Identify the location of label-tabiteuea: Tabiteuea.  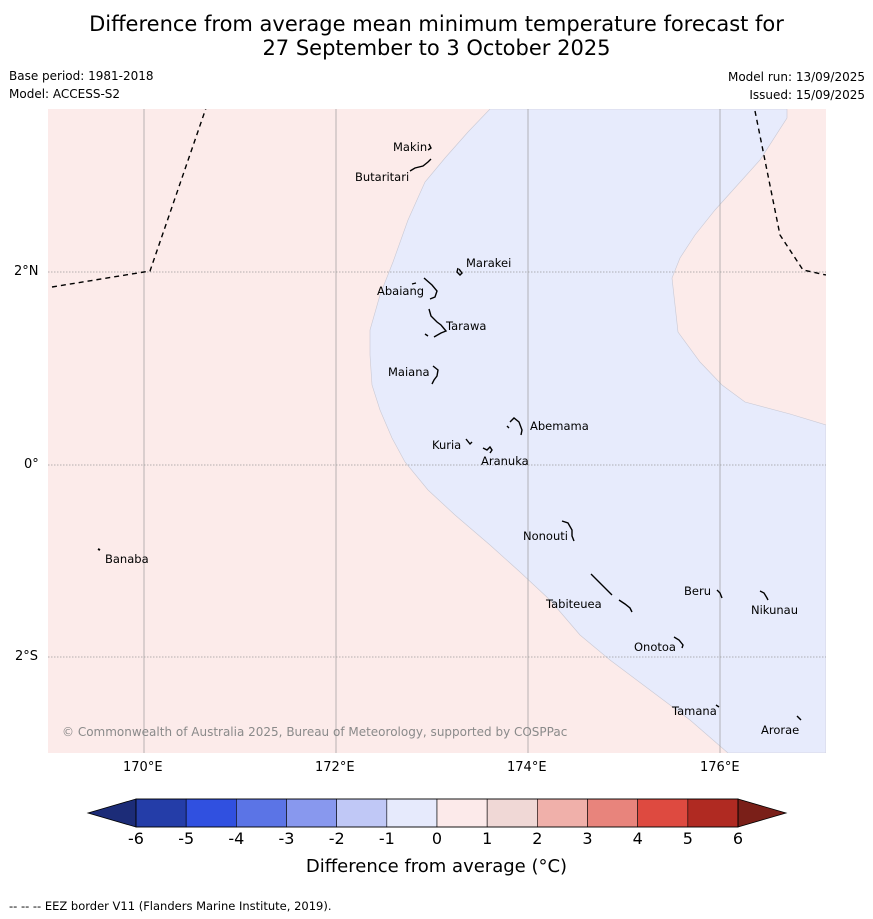
(573, 604).